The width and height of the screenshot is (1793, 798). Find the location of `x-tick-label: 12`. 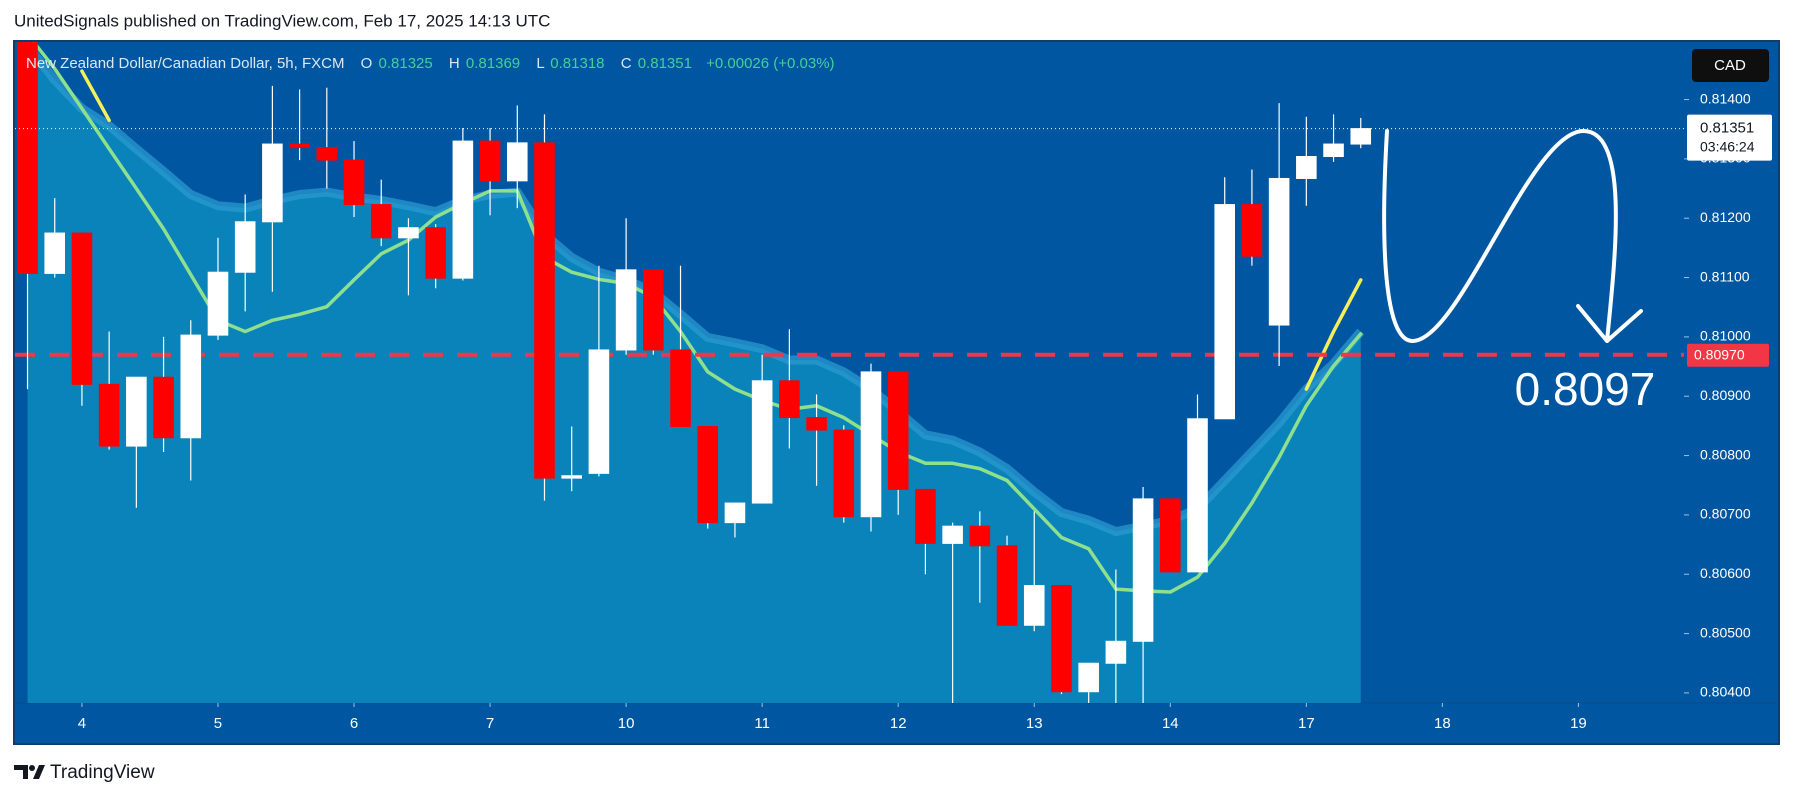

x-tick-label: 12 is located at coordinates (898, 723).